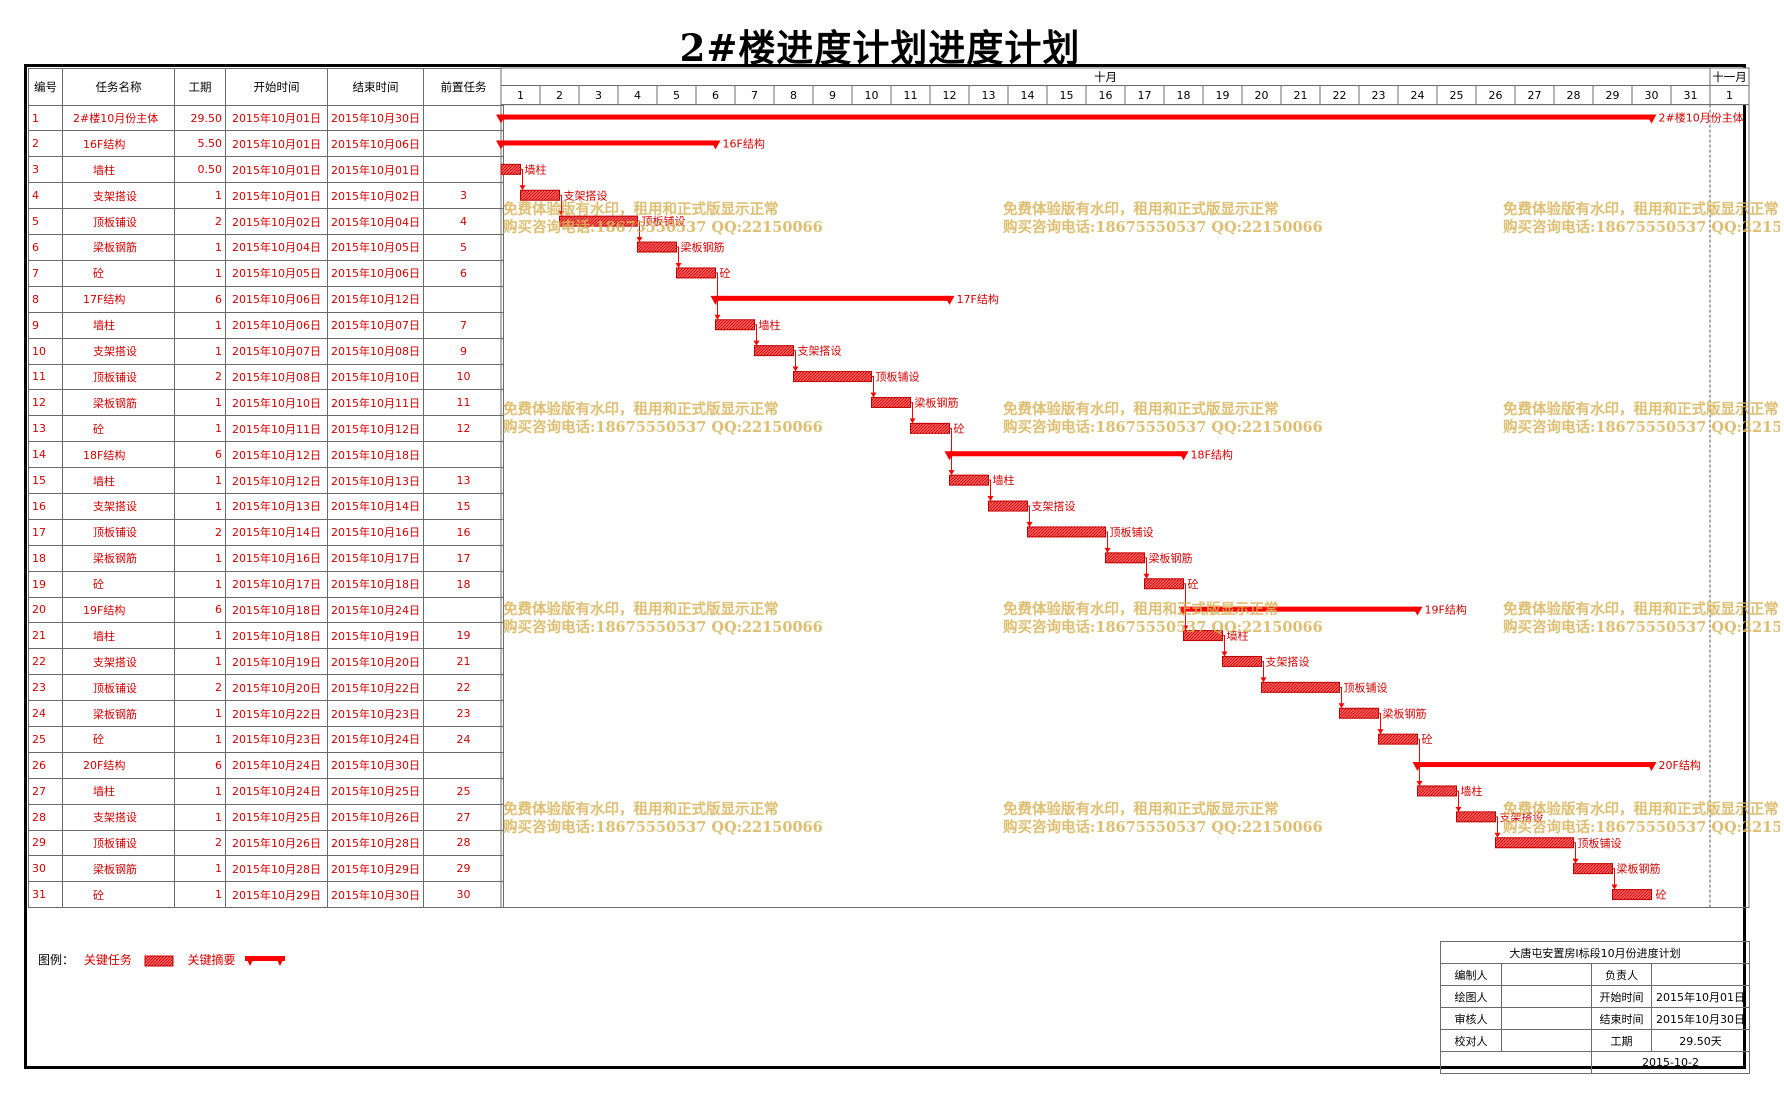 The width and height of the screenshot is (1784, 1096). What do you see at coordinates (266, 170) in the screenshot?
I see `table-row: 3 墙柱 0.50 2015年10月01日 2015年10月01日` at bounding box center [266, 170].